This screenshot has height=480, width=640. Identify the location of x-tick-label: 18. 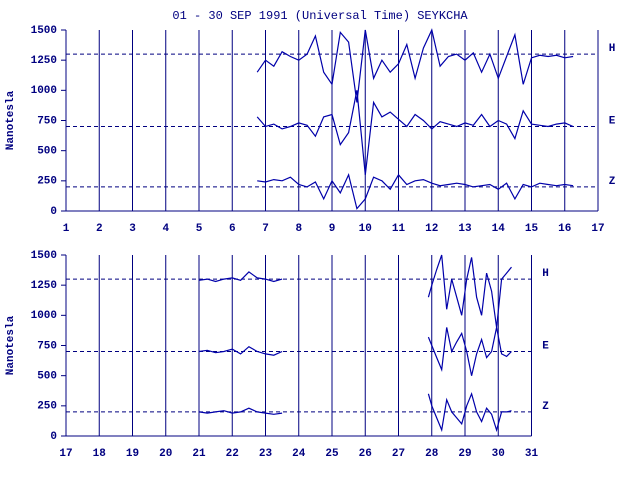
(100, 454).